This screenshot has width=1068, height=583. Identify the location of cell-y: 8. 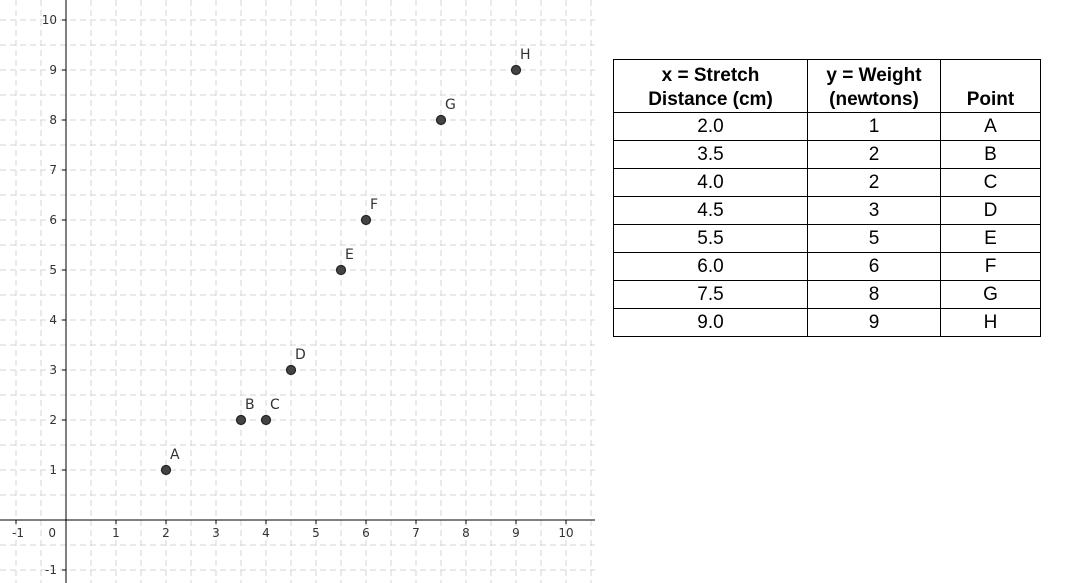
(874, 294).